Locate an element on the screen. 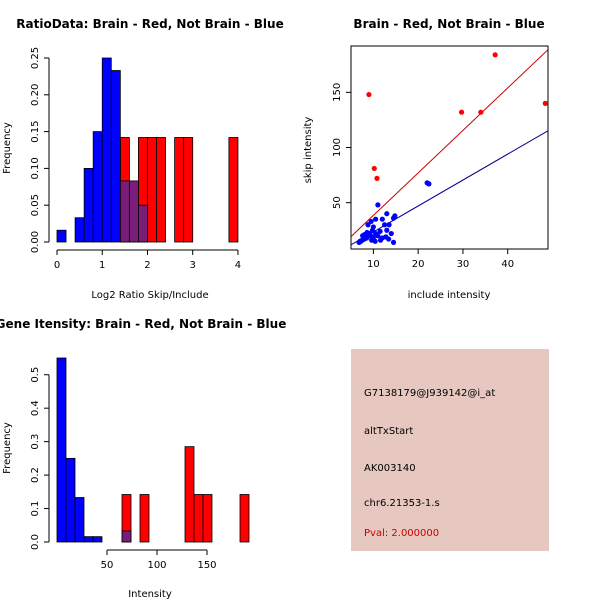  intensity-xlabel: Intensity is located at coordinates (150, 594).